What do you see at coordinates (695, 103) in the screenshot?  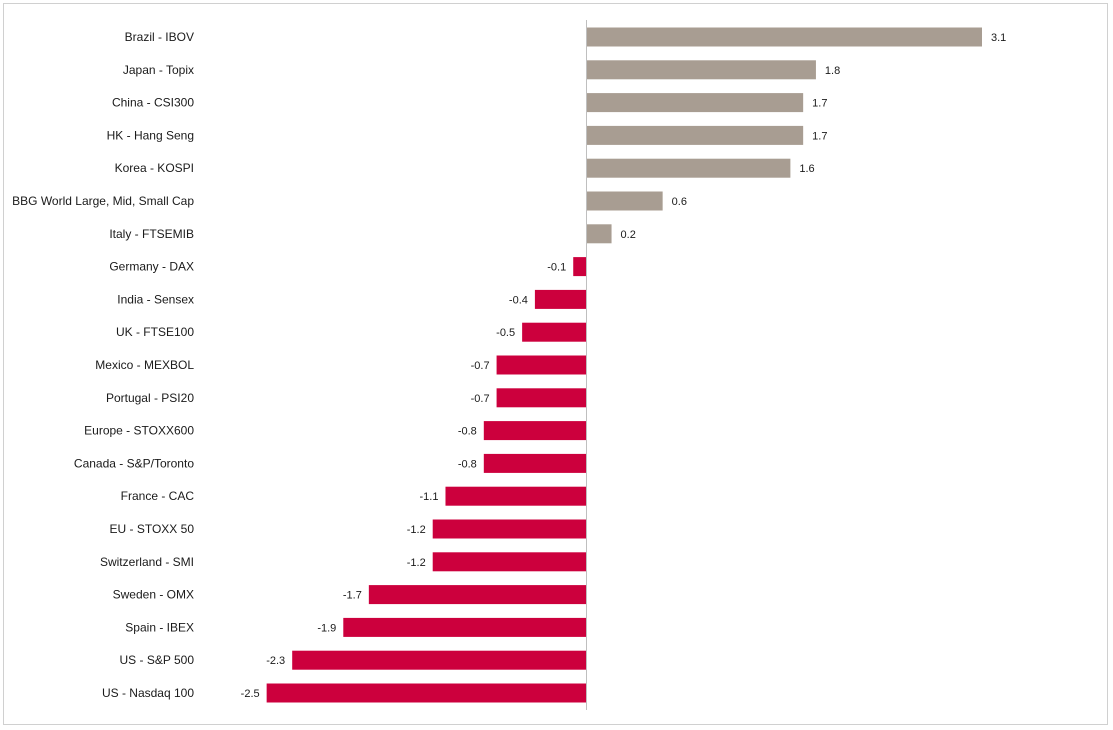 I see `bar-china-csi300` at bounding box center [695, 103].